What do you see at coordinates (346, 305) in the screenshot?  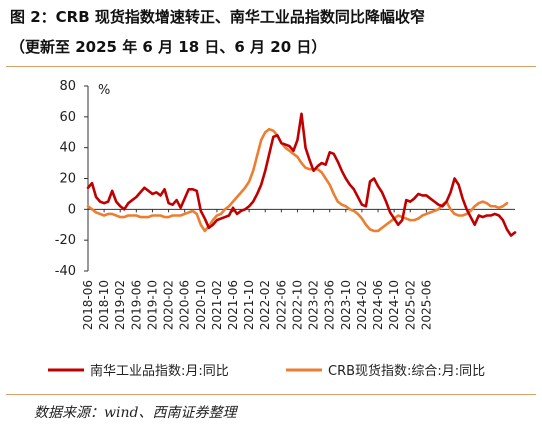 I see `x-tick-label: 2023-10` at bounding box center [346, 305].